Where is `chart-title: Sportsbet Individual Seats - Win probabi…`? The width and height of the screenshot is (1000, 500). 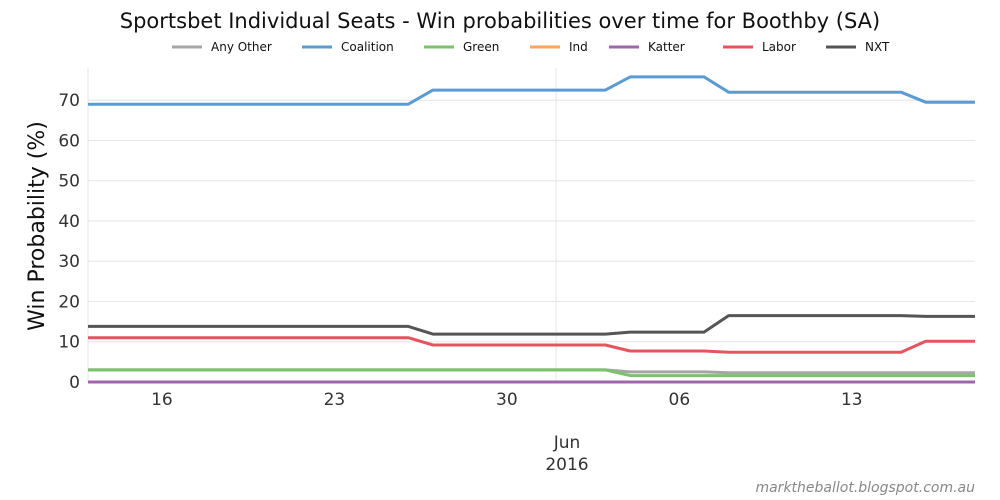
chart-title: Sportsbet Individual Seats - Win probabi… is located at coordinates (500, 21).